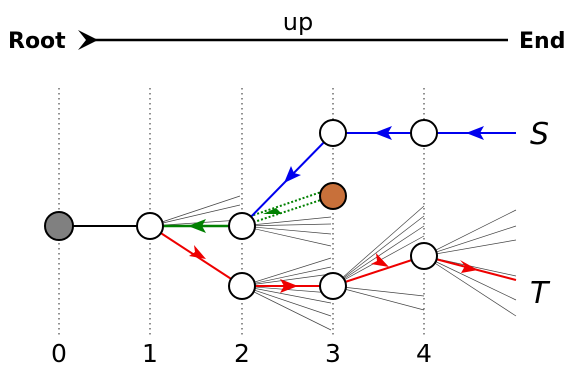 Image resolution: width=571 pixels, height=366 pixels. Describe the element at coordinates (150, 352) in the screenshot. I see `level-label-1: 1` at that location.